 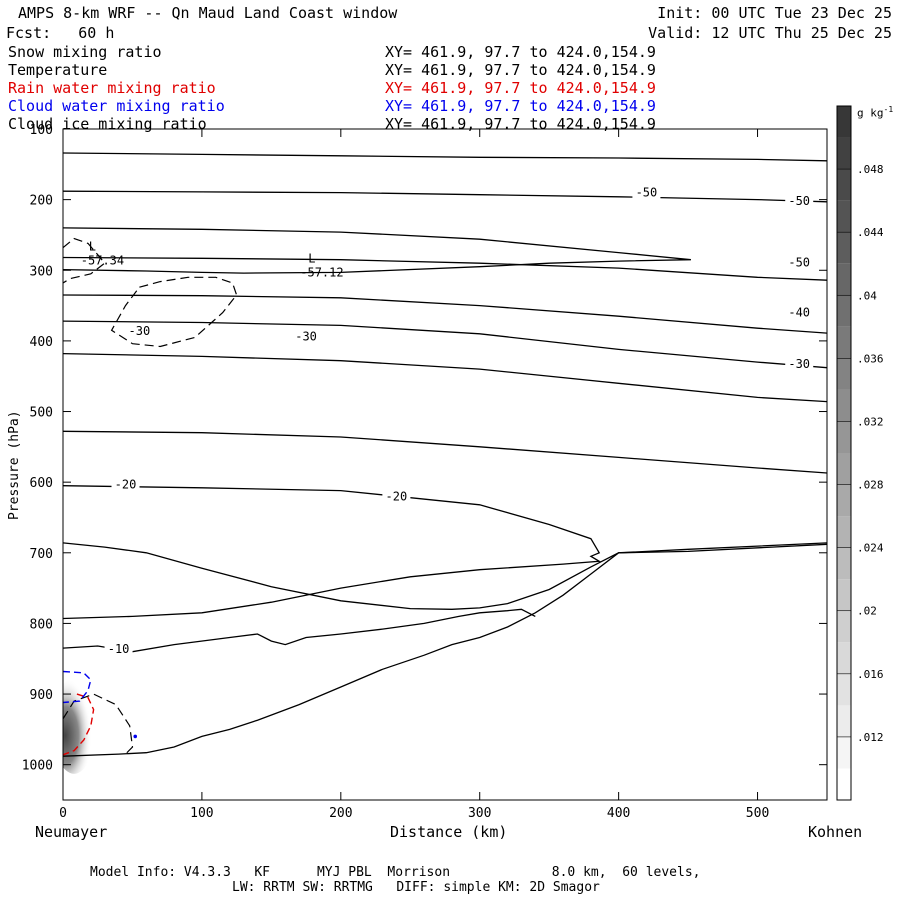 I want to click on y-tick-label-900: 900, so click(x=41, y=695).